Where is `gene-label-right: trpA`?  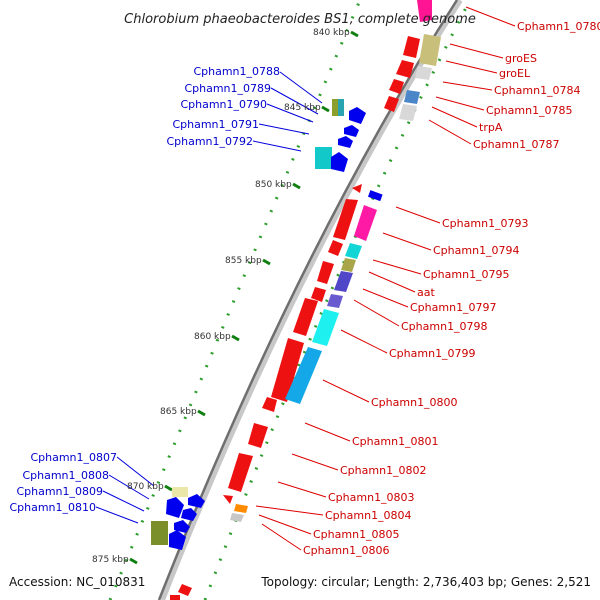 gene-label-right: trpA is located at coordinates (491, 127).